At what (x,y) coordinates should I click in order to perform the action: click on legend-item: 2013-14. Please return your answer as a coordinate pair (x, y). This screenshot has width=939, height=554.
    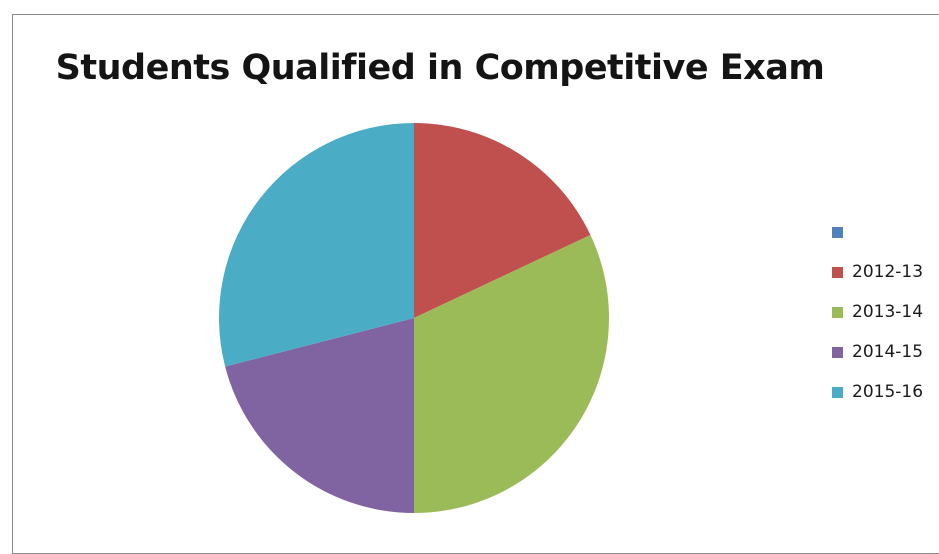
    Looking at the image, I should click on (885, 312).